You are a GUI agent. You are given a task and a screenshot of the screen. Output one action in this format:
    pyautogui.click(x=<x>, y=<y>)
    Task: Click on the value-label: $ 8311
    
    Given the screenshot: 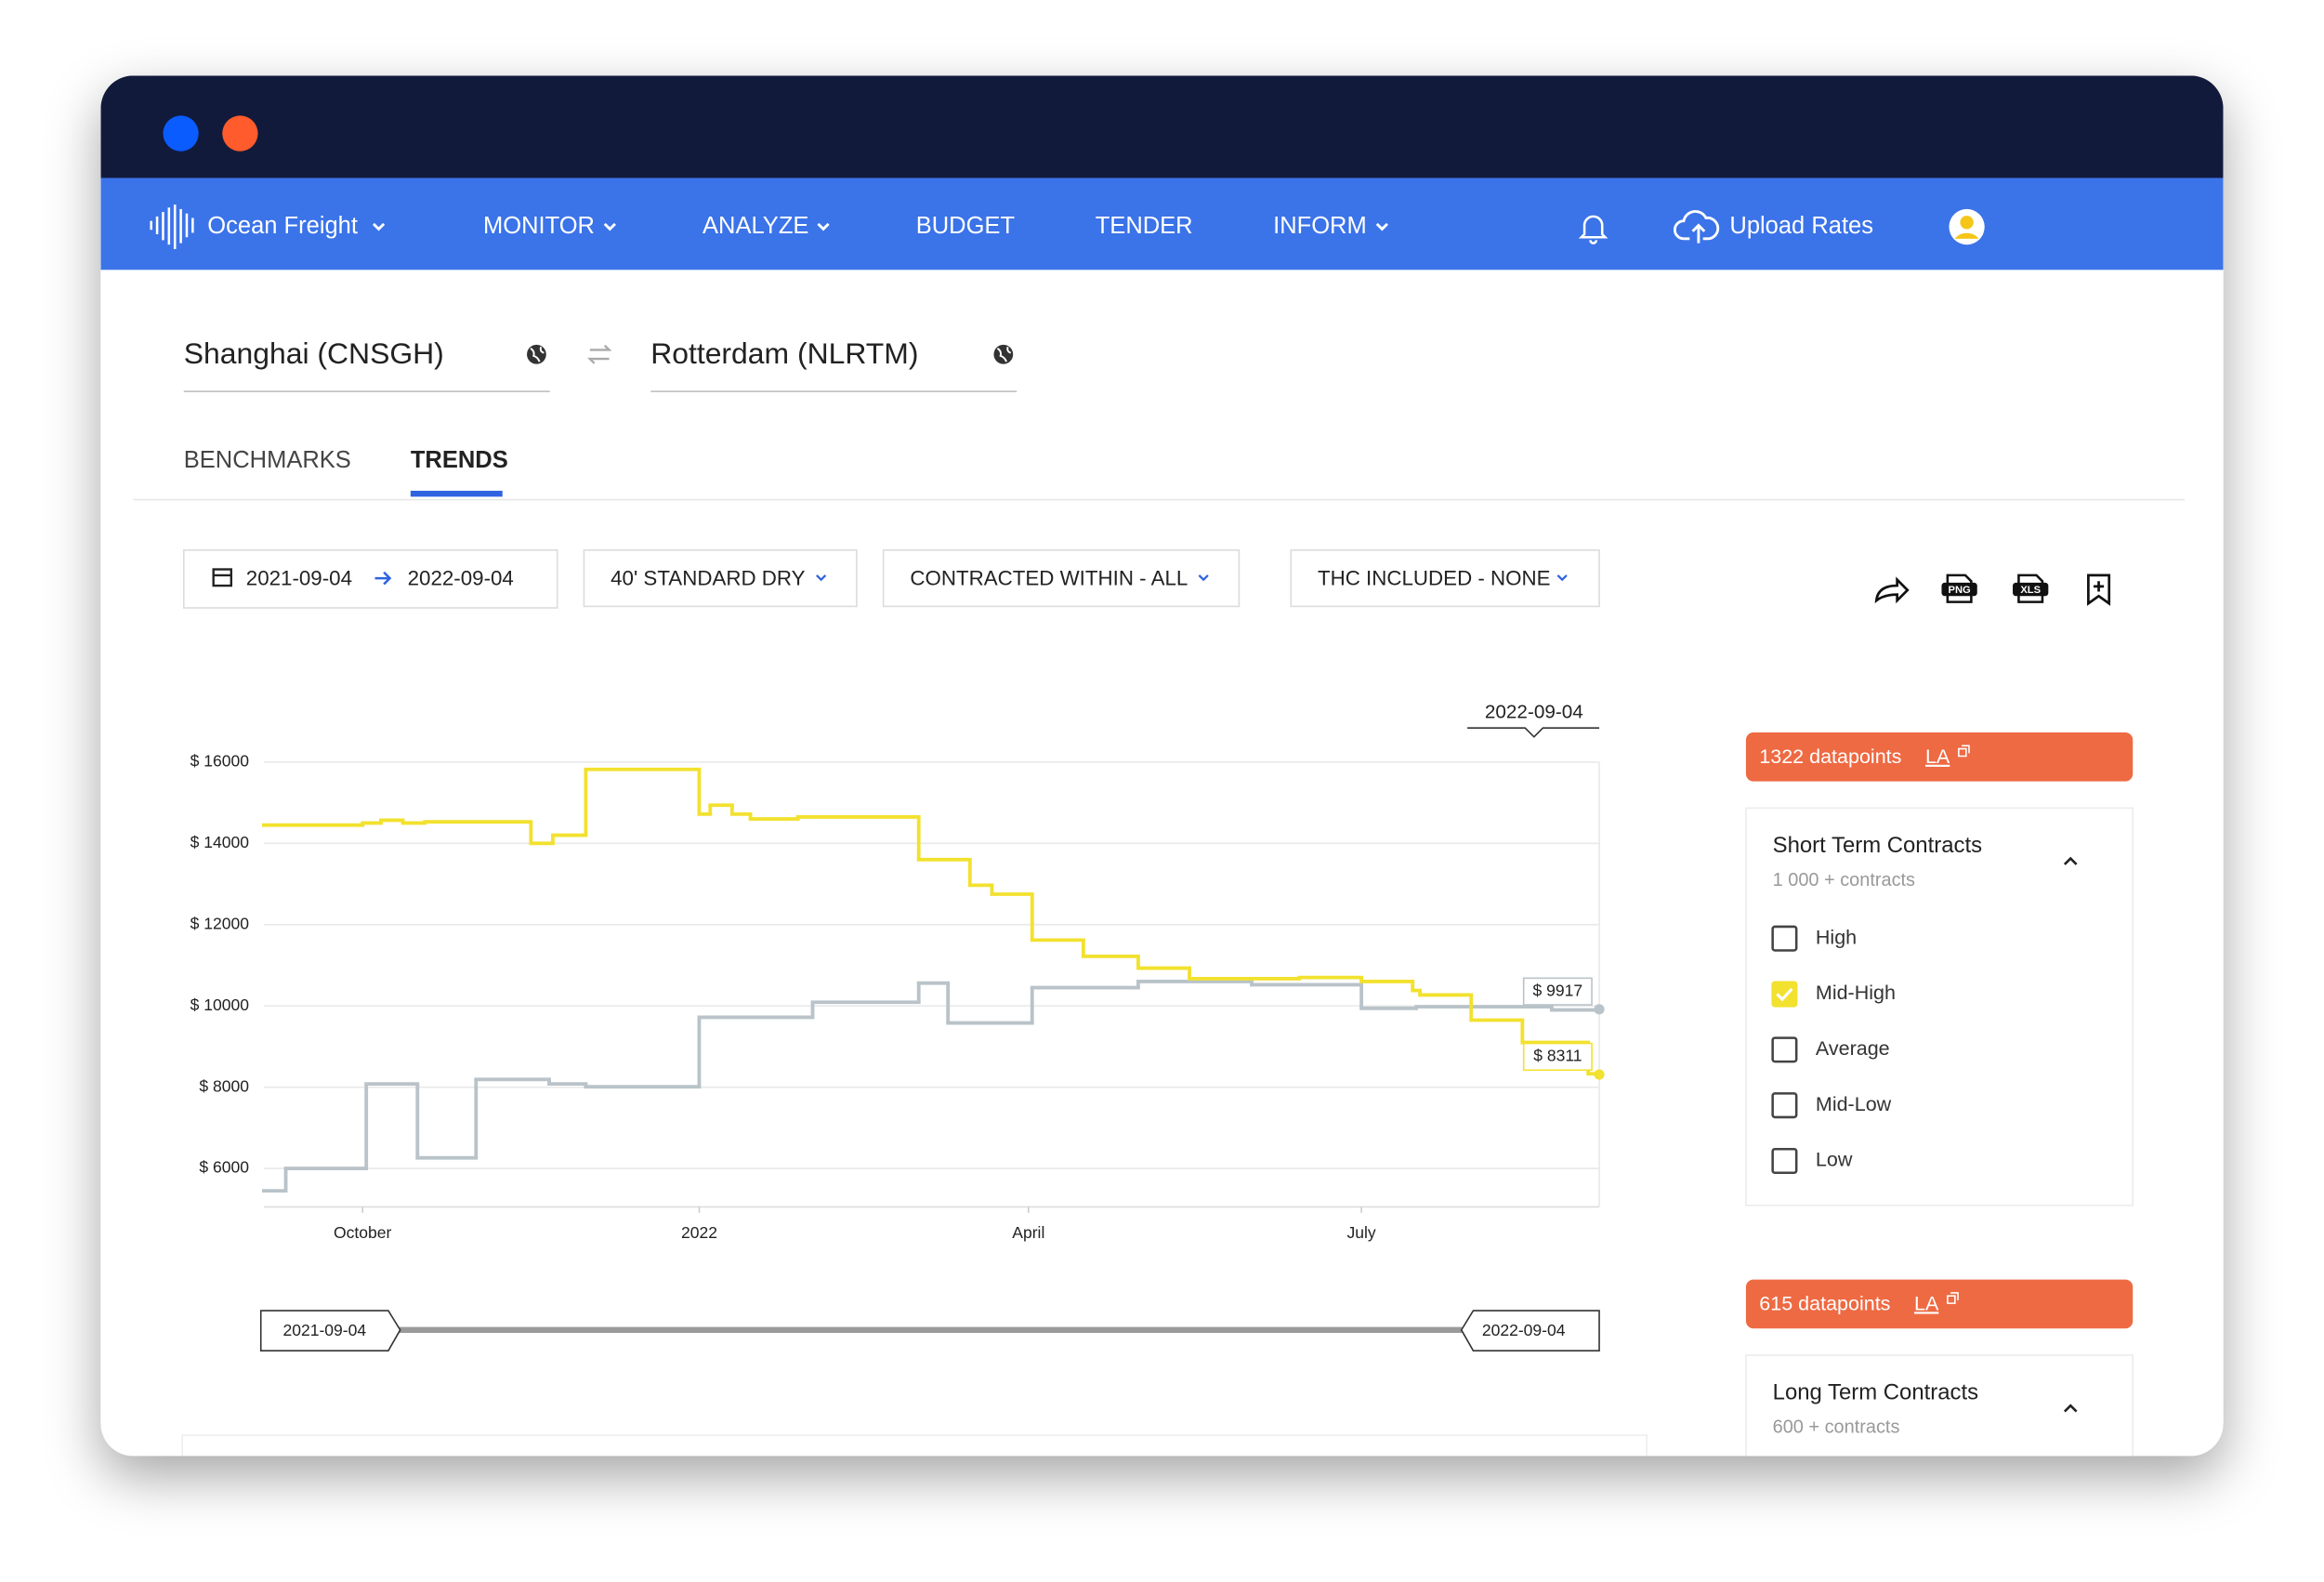 What is the action you would take?
    pyautogui.click(x=1557, y=1056)
    